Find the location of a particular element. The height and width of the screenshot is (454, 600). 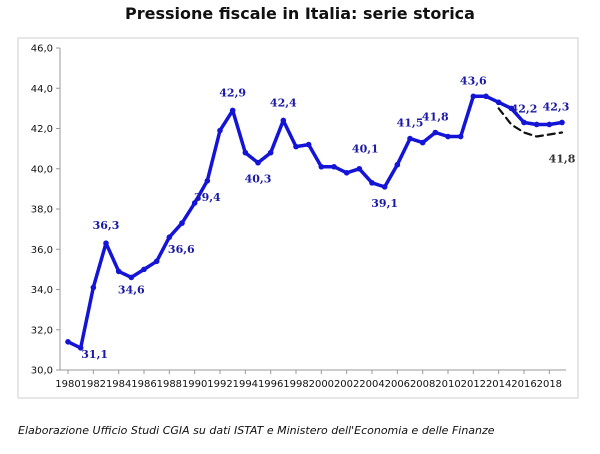

x-tick-label: 2018 is located at coordinates (549, 384).